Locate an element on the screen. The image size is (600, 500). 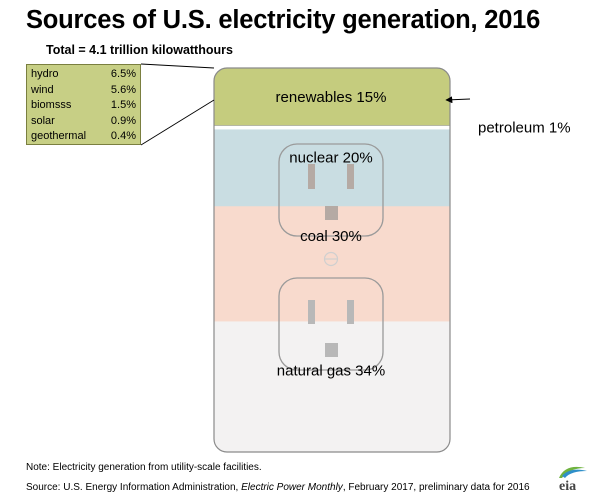
breakdown-connector-top is located at coordinates (177, 66).